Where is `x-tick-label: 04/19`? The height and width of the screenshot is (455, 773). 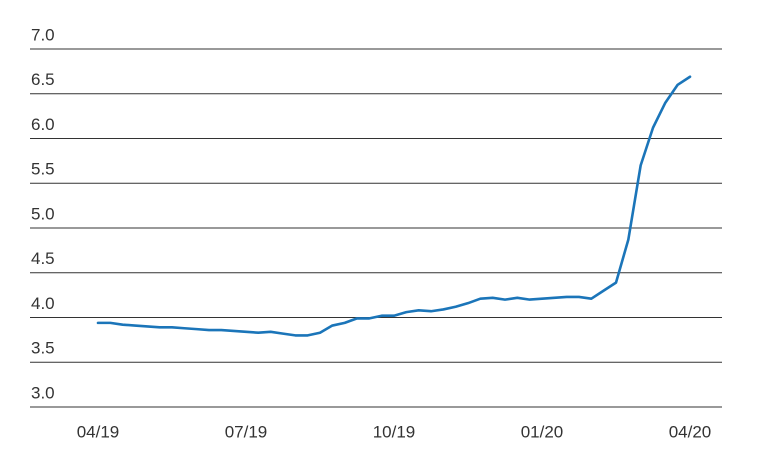 x-tick-label: 04/19 is located at coordinates (98, 431).